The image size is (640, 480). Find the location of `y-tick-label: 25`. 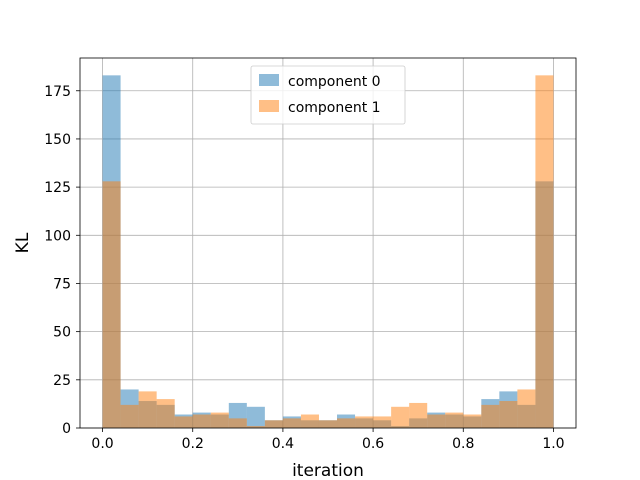

y-tick-label: 25 is located at coordinates (62, 381).